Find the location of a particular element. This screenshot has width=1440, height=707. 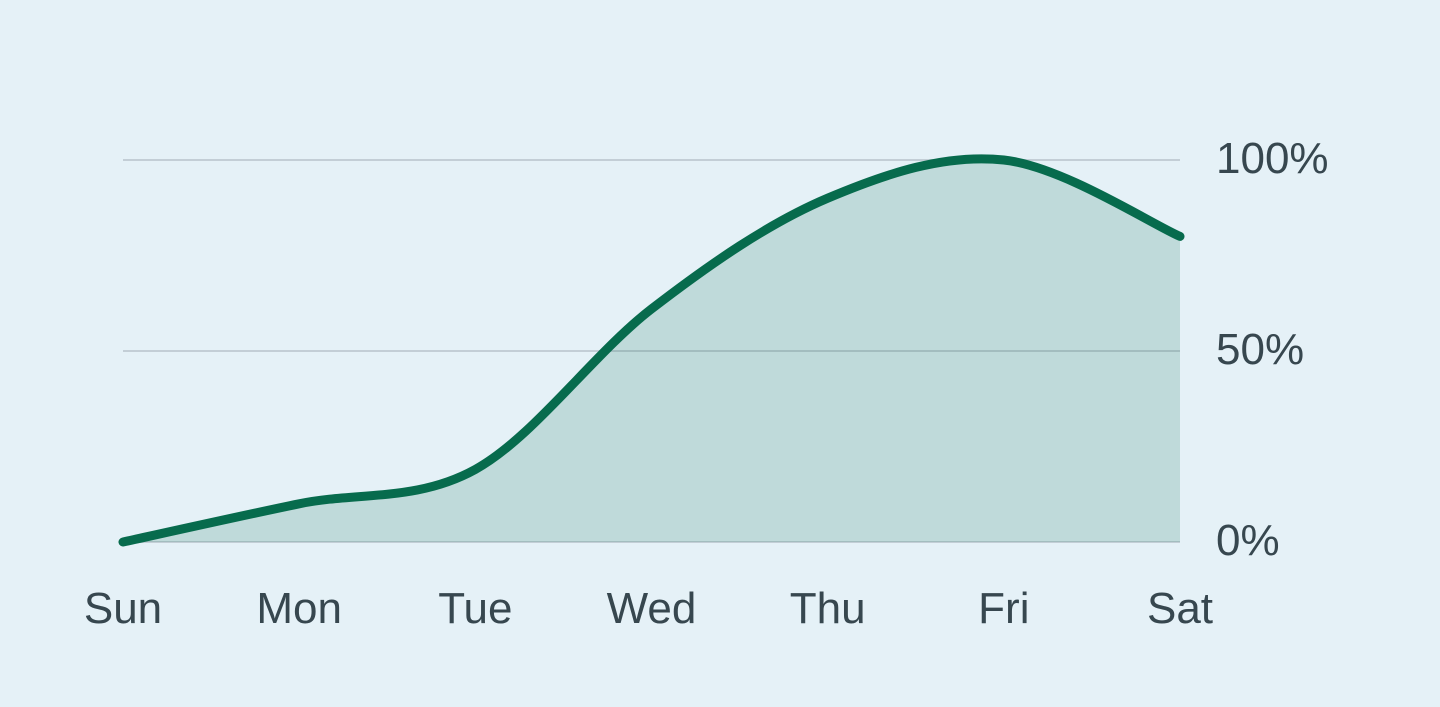

x-tick-label-fri: Fri is located at coordinates (1004, 608).